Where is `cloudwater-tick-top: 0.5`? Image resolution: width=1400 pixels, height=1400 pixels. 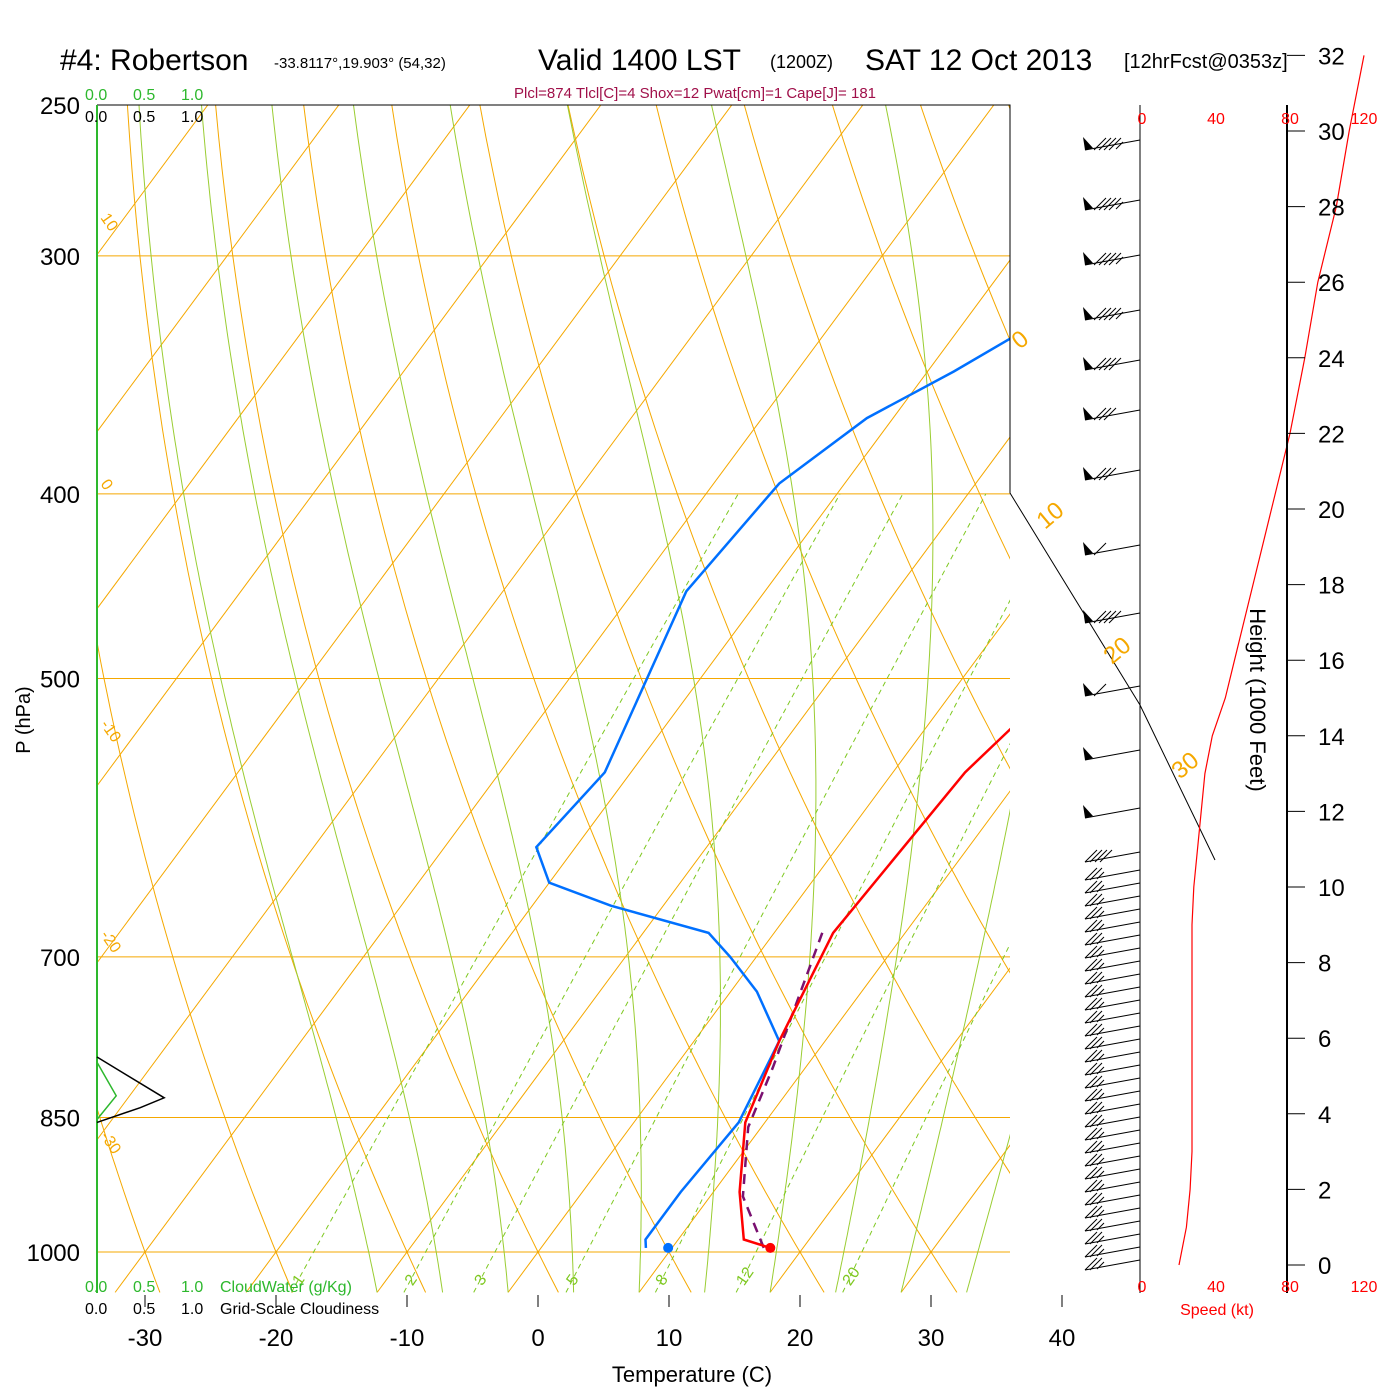
cloudwater-tick-top: 0.5 is located at coordinates (144, 95).